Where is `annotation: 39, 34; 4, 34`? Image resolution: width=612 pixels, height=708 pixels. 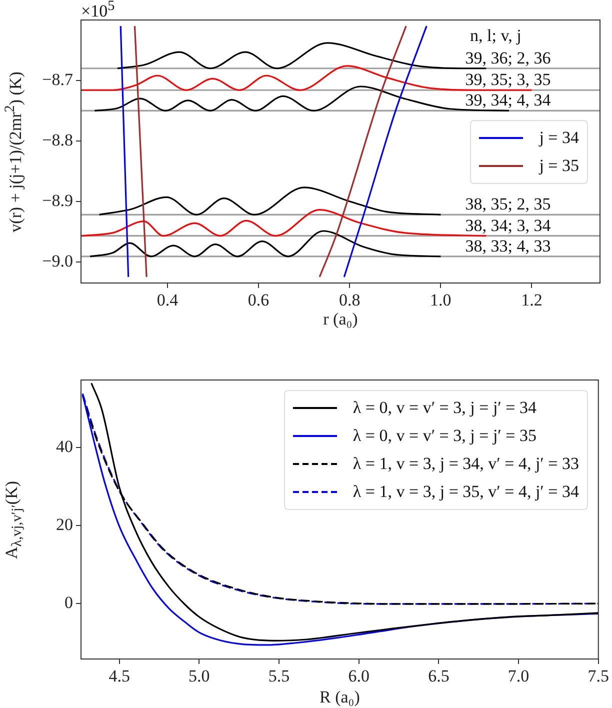 annotation: 39, 34; 4, 34 is located at coordinates (508, 100).